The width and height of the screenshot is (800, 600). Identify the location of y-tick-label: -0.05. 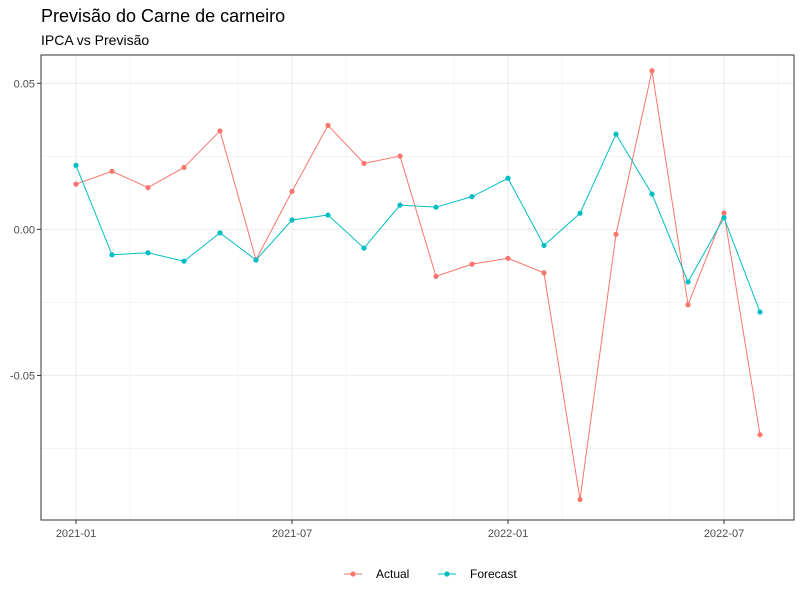
(22, 376).